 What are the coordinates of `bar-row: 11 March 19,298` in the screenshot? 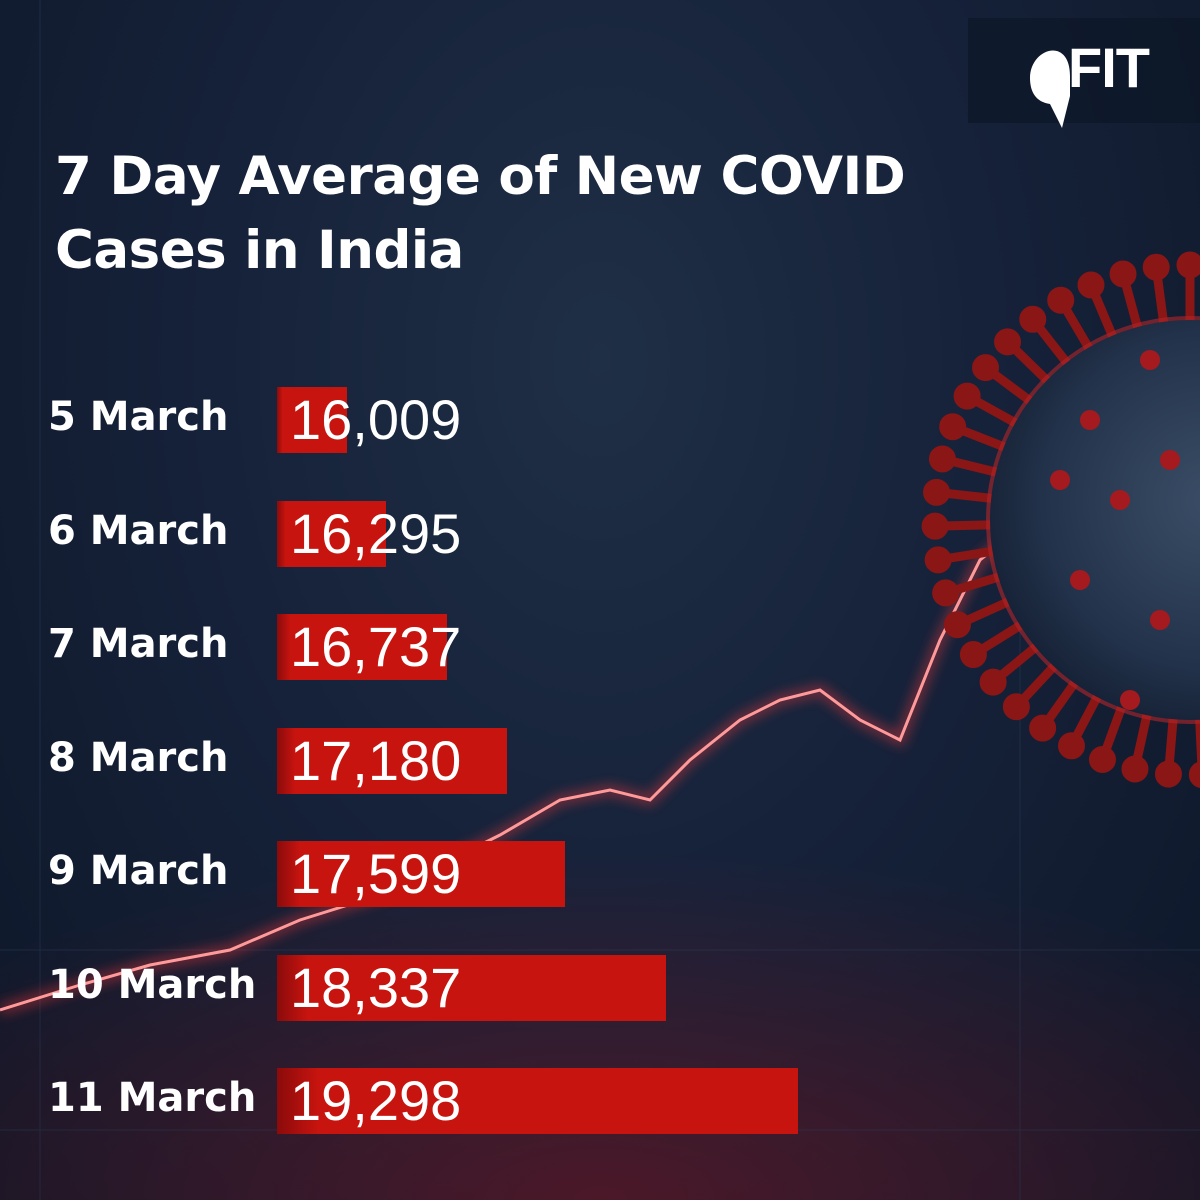 It's located at (600, 1101).